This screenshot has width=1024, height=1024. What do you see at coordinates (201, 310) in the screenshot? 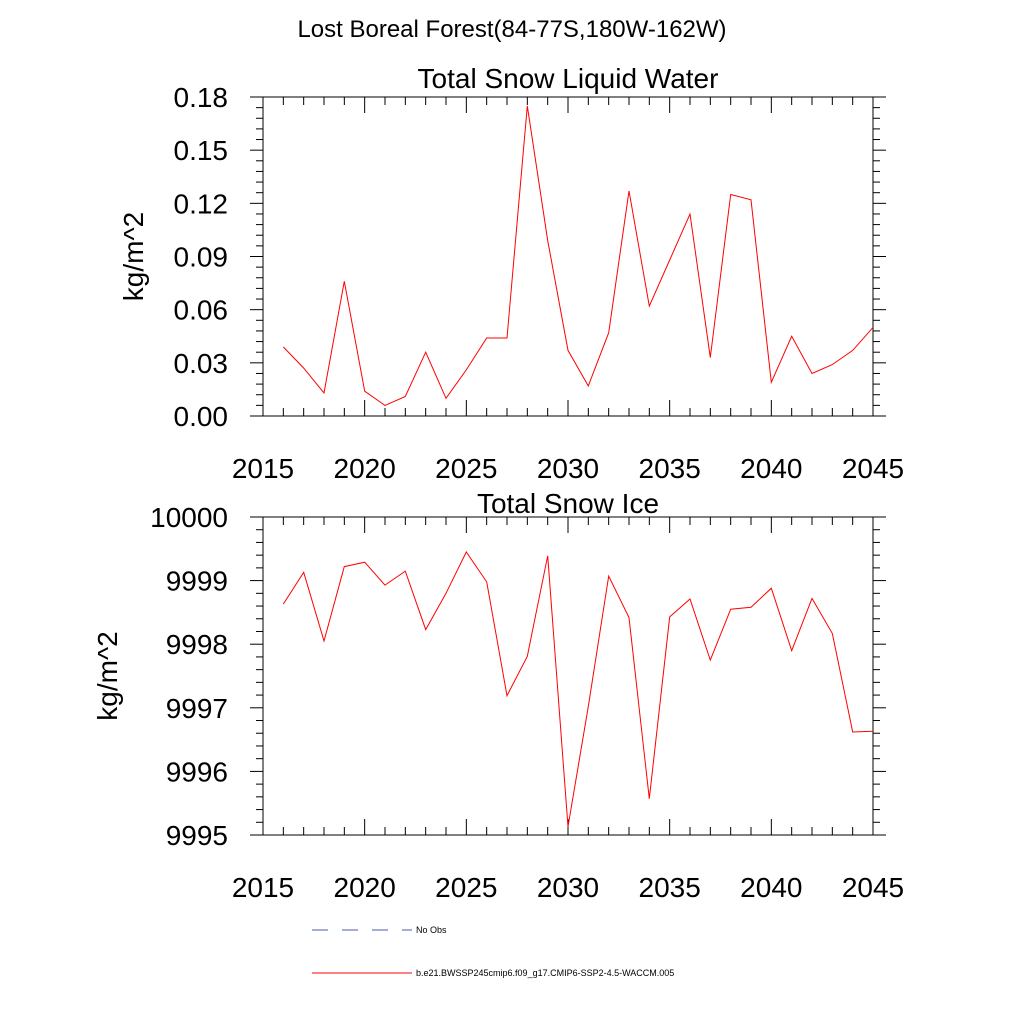
I see `y-tick-label: 0.06` at bounding box center [201, 310].